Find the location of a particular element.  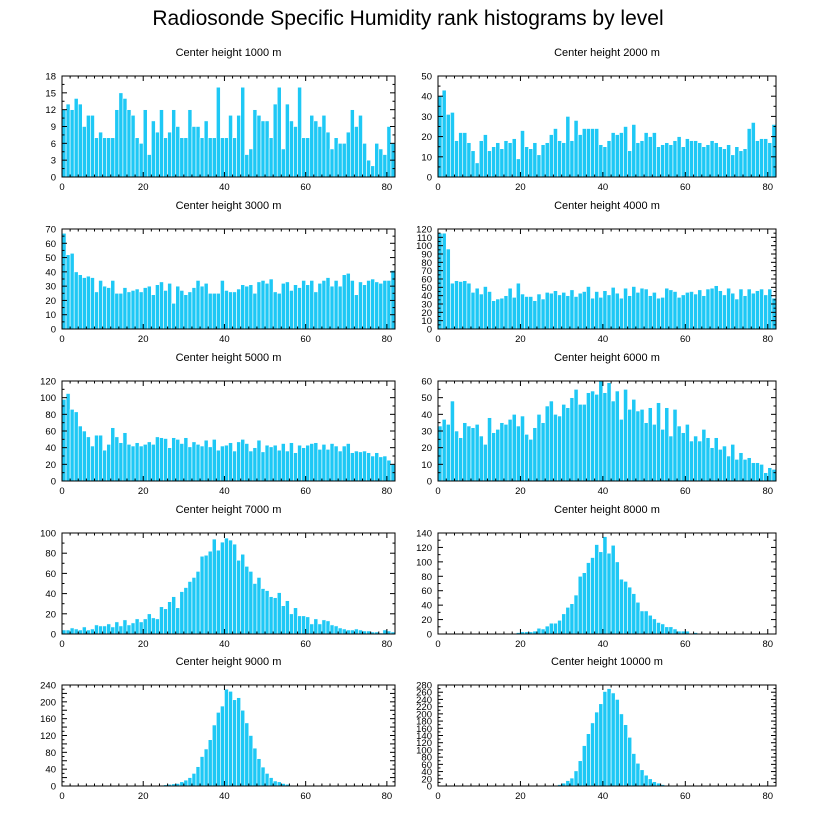

y-tick-label: 200 is located at coordinates (48, 702).